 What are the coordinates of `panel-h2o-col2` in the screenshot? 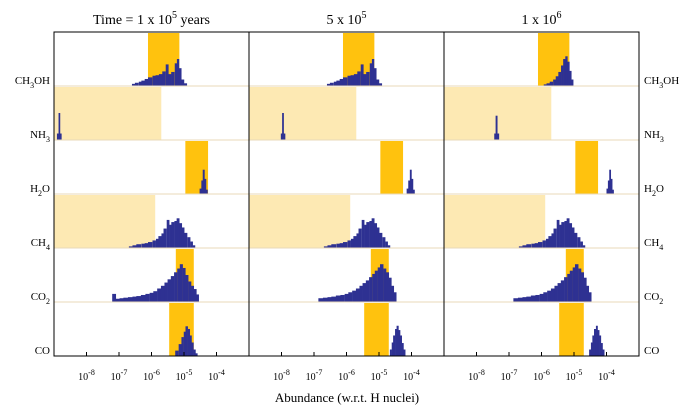 It's located at (346, 168).